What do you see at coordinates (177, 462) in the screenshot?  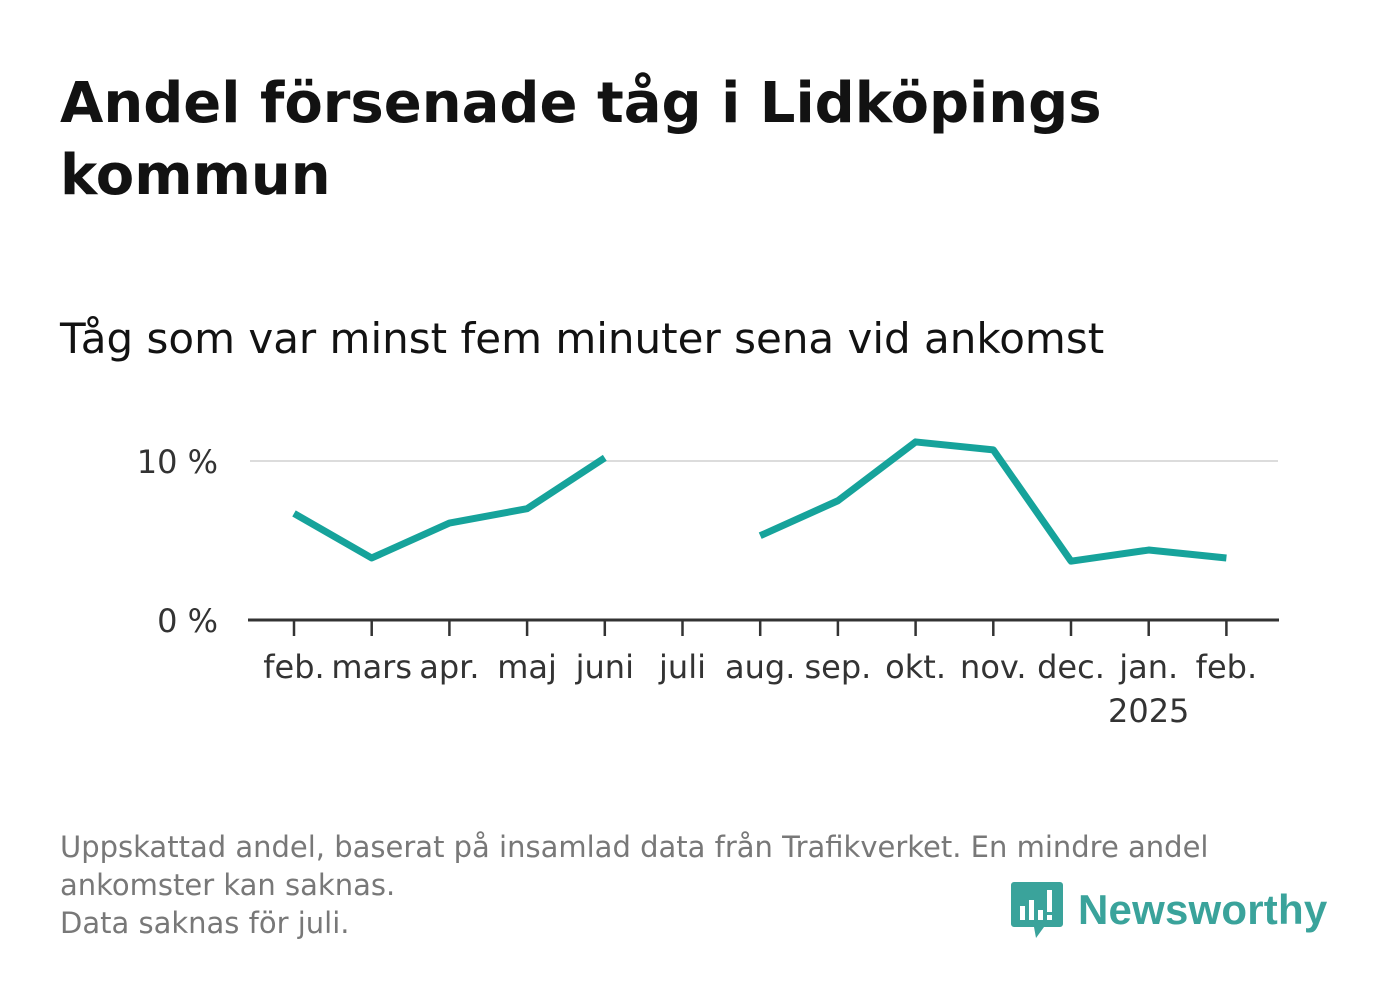 I see `y-tick-label: 10 %` at bounding box center [177, 462].